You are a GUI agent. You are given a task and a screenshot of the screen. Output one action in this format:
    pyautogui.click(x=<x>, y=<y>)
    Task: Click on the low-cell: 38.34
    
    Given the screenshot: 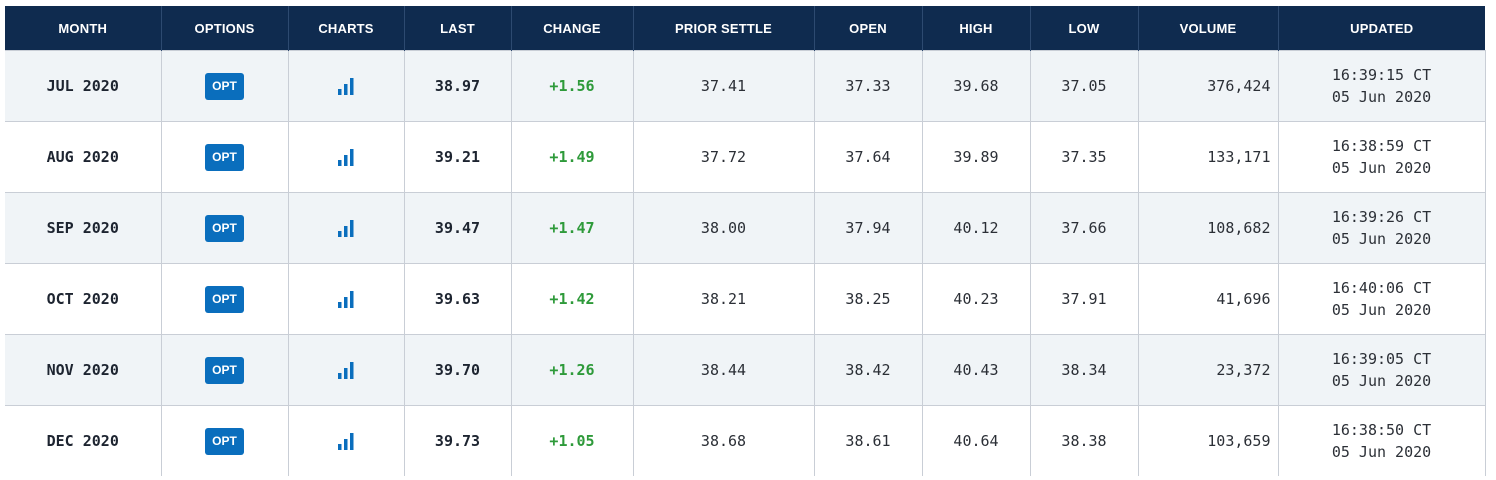 What is the action you would take?
    pyautogui.click(x=1084, y=370)
    